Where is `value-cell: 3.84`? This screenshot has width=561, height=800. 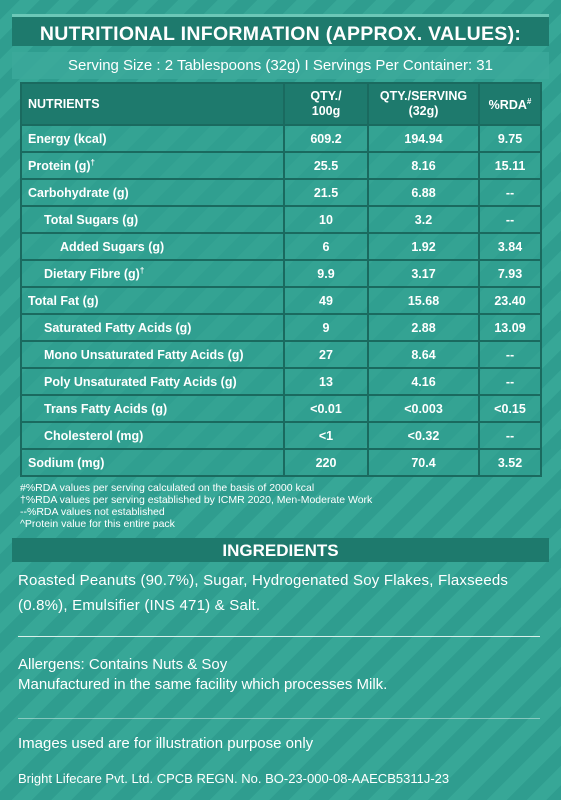 value-cell: 3.84 is located at coordinates (510, 246).